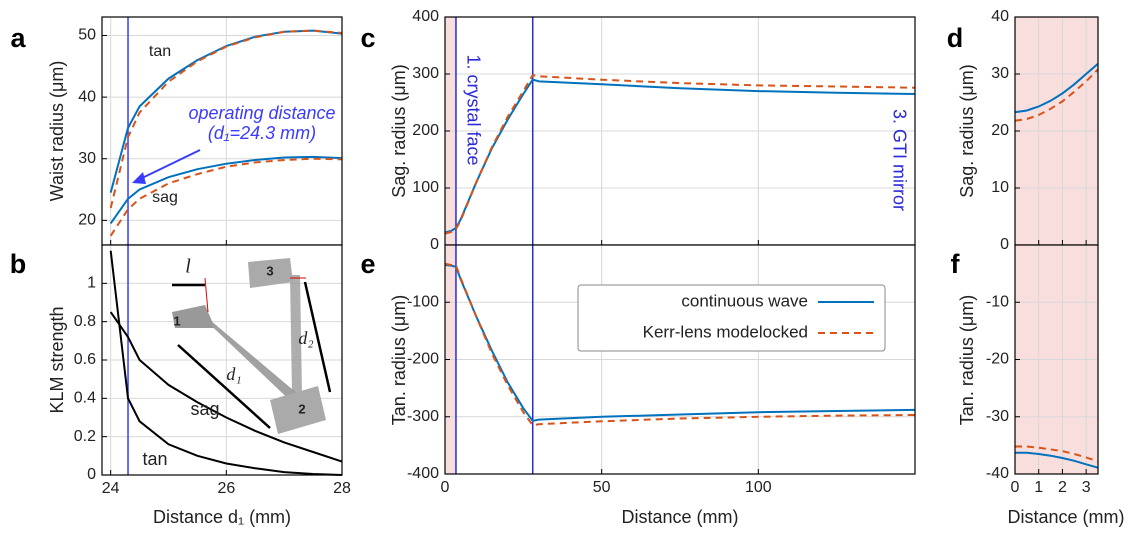 Image resolution: width=1148 pixels, height=533 pixels. I want to click on annotation-arrow, so click(169, 165).